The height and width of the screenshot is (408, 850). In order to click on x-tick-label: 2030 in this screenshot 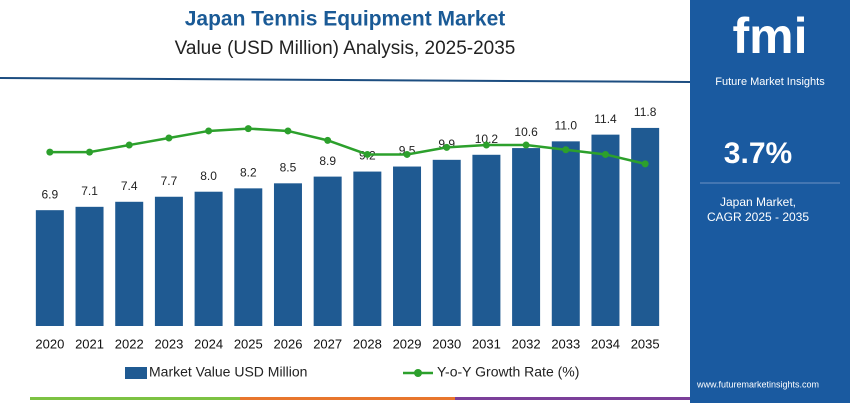, I will do `click(446, 343)`.